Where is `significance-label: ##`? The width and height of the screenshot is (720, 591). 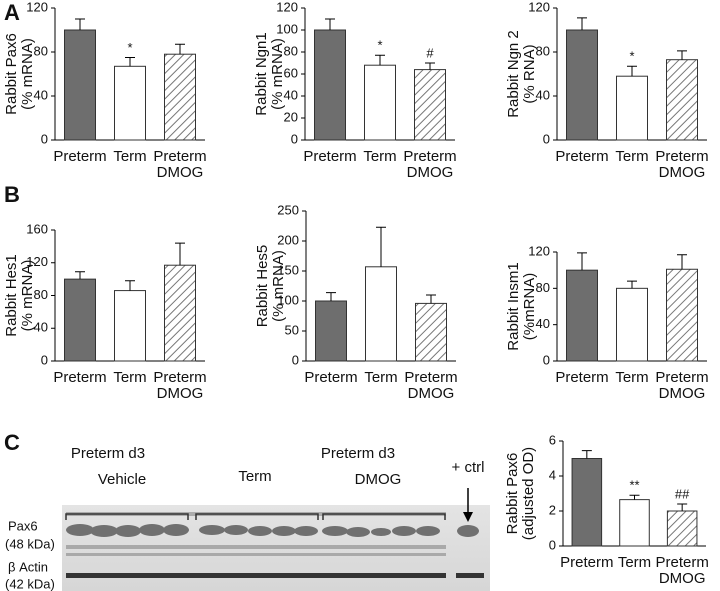
significance-label: ## is located at coordinates (682, 493).